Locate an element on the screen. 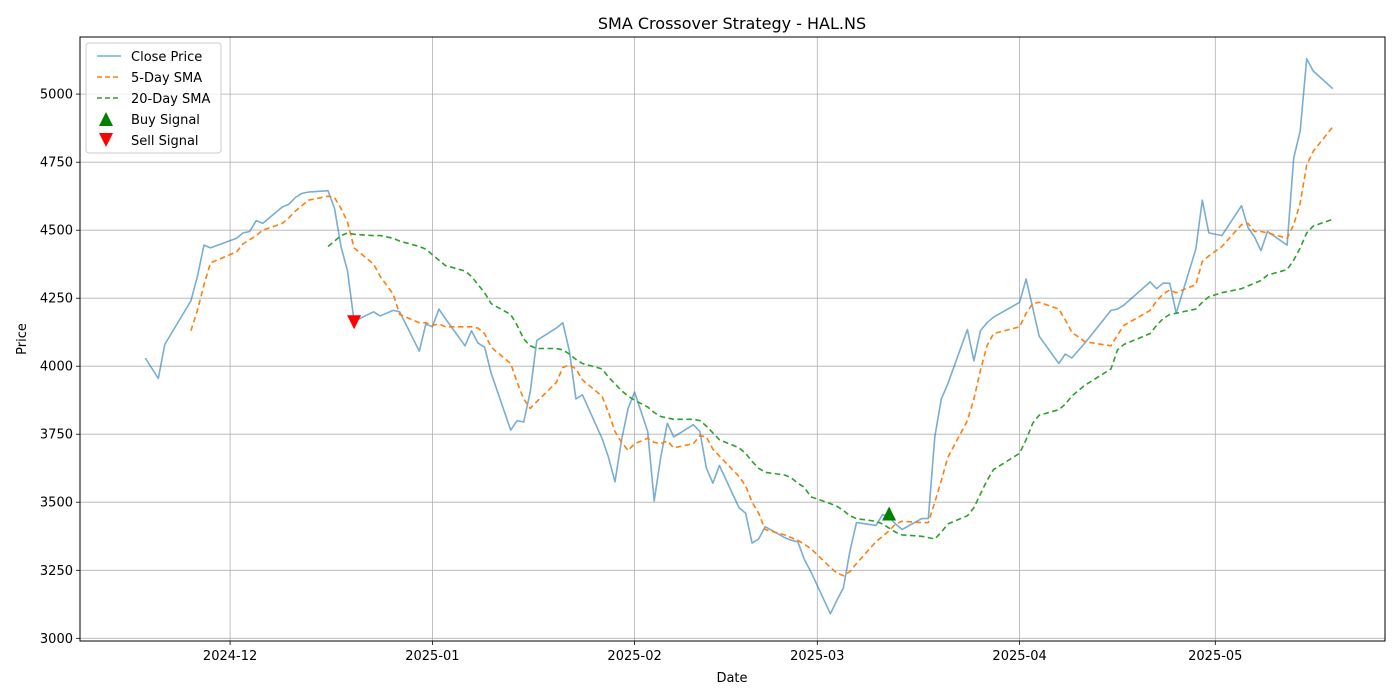 The width and height of the screenshot is (1400, 700). x-tick-label: 2024-12 is located at coordinates (230, 656).